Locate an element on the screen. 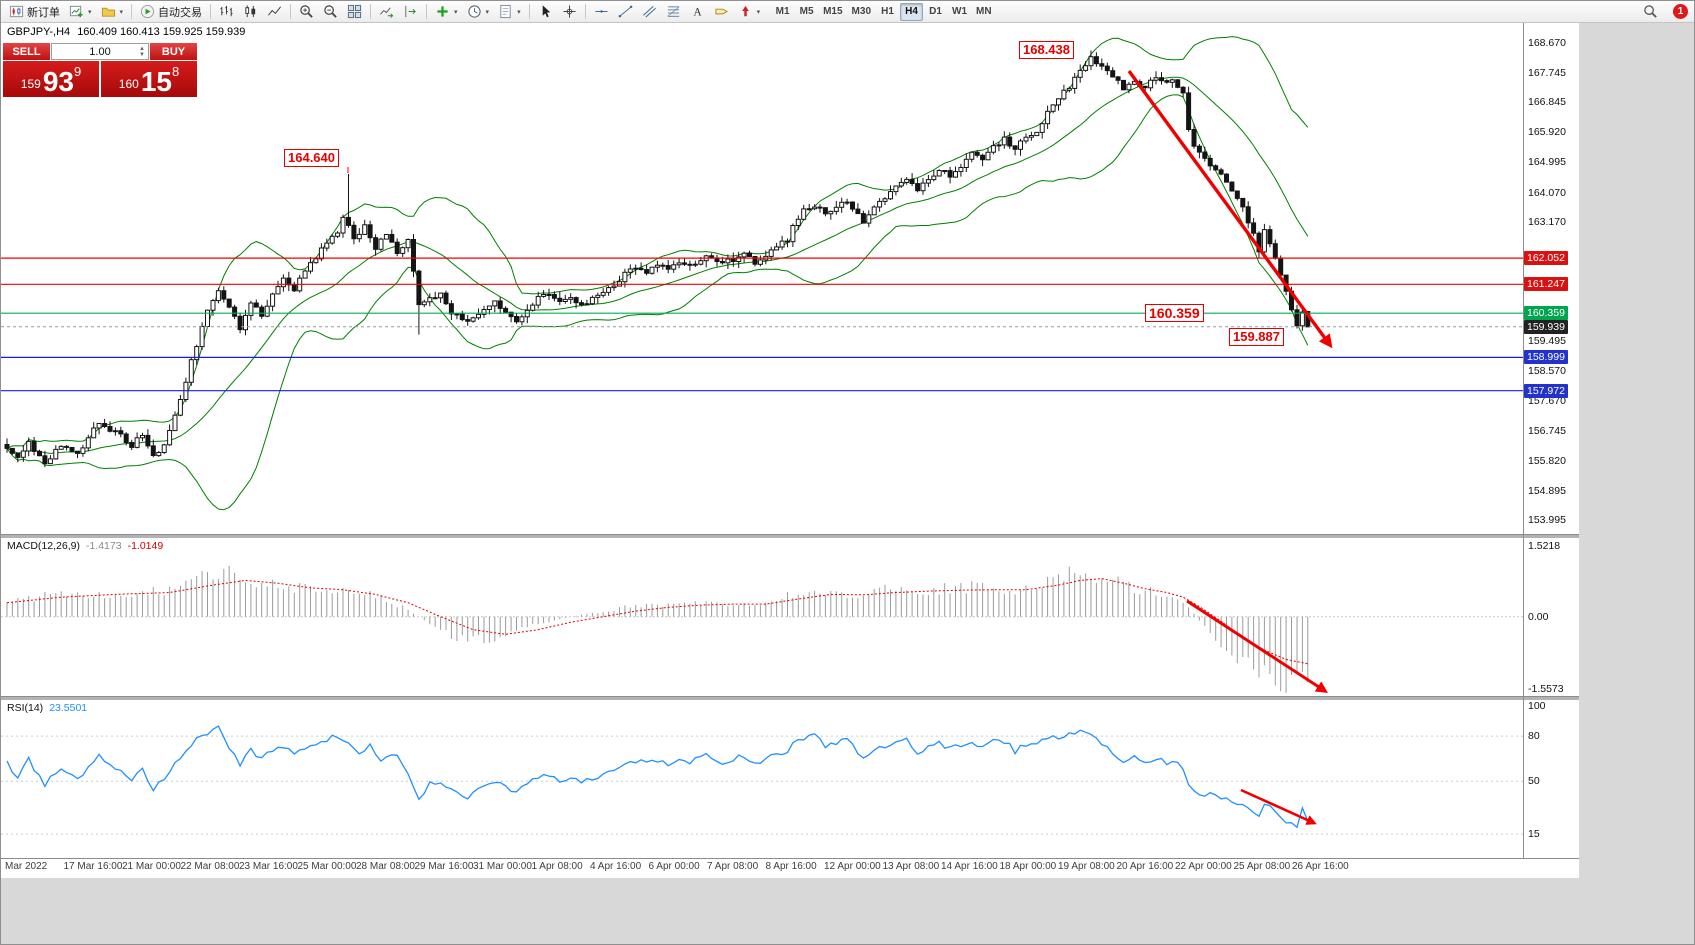 The image size is (1695, 945). text-icon: A is located at coordinates (697, 12).